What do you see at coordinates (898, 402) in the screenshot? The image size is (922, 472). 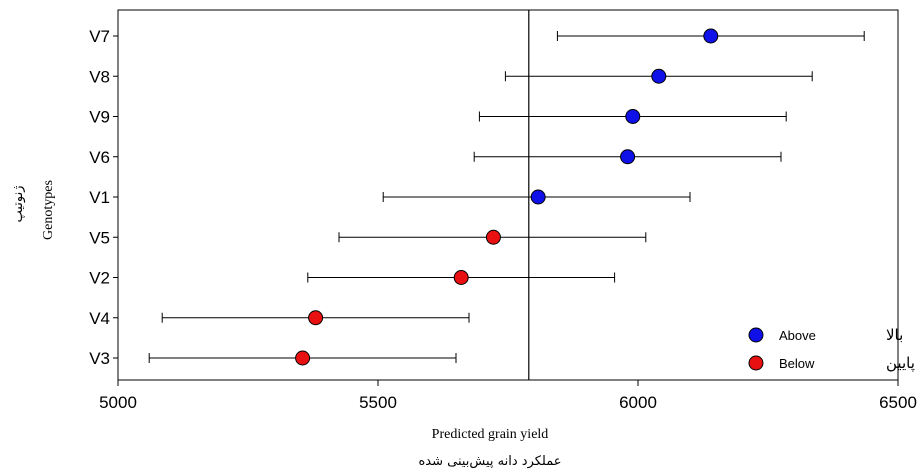 I see `x-tick-label: 6500` at bounding box center [898, 402].